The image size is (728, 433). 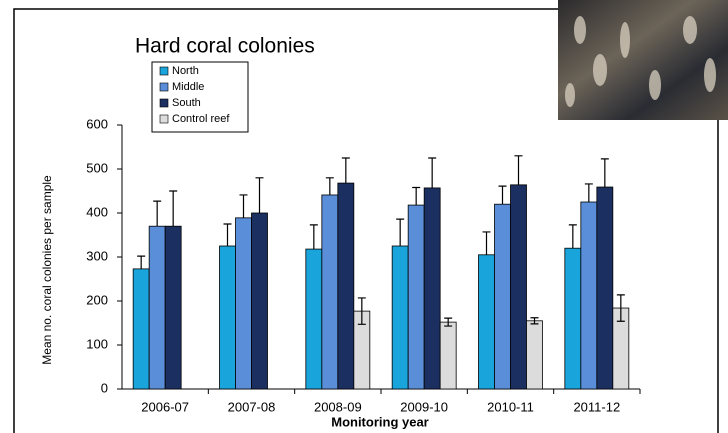 What do you see at coordinates (338, 406) in the screenshot?
I see `x-tick-label: 2008-09` at bounding box center [338, 406].